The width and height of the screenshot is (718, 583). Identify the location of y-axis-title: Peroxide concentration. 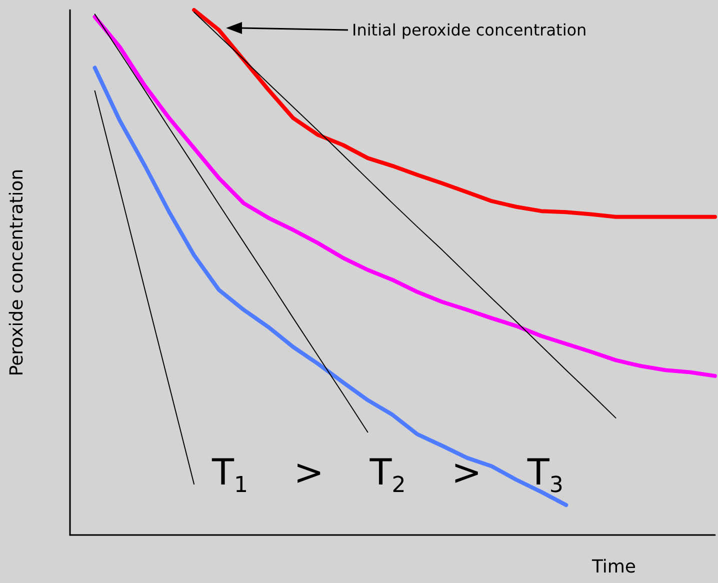
(17, 272).